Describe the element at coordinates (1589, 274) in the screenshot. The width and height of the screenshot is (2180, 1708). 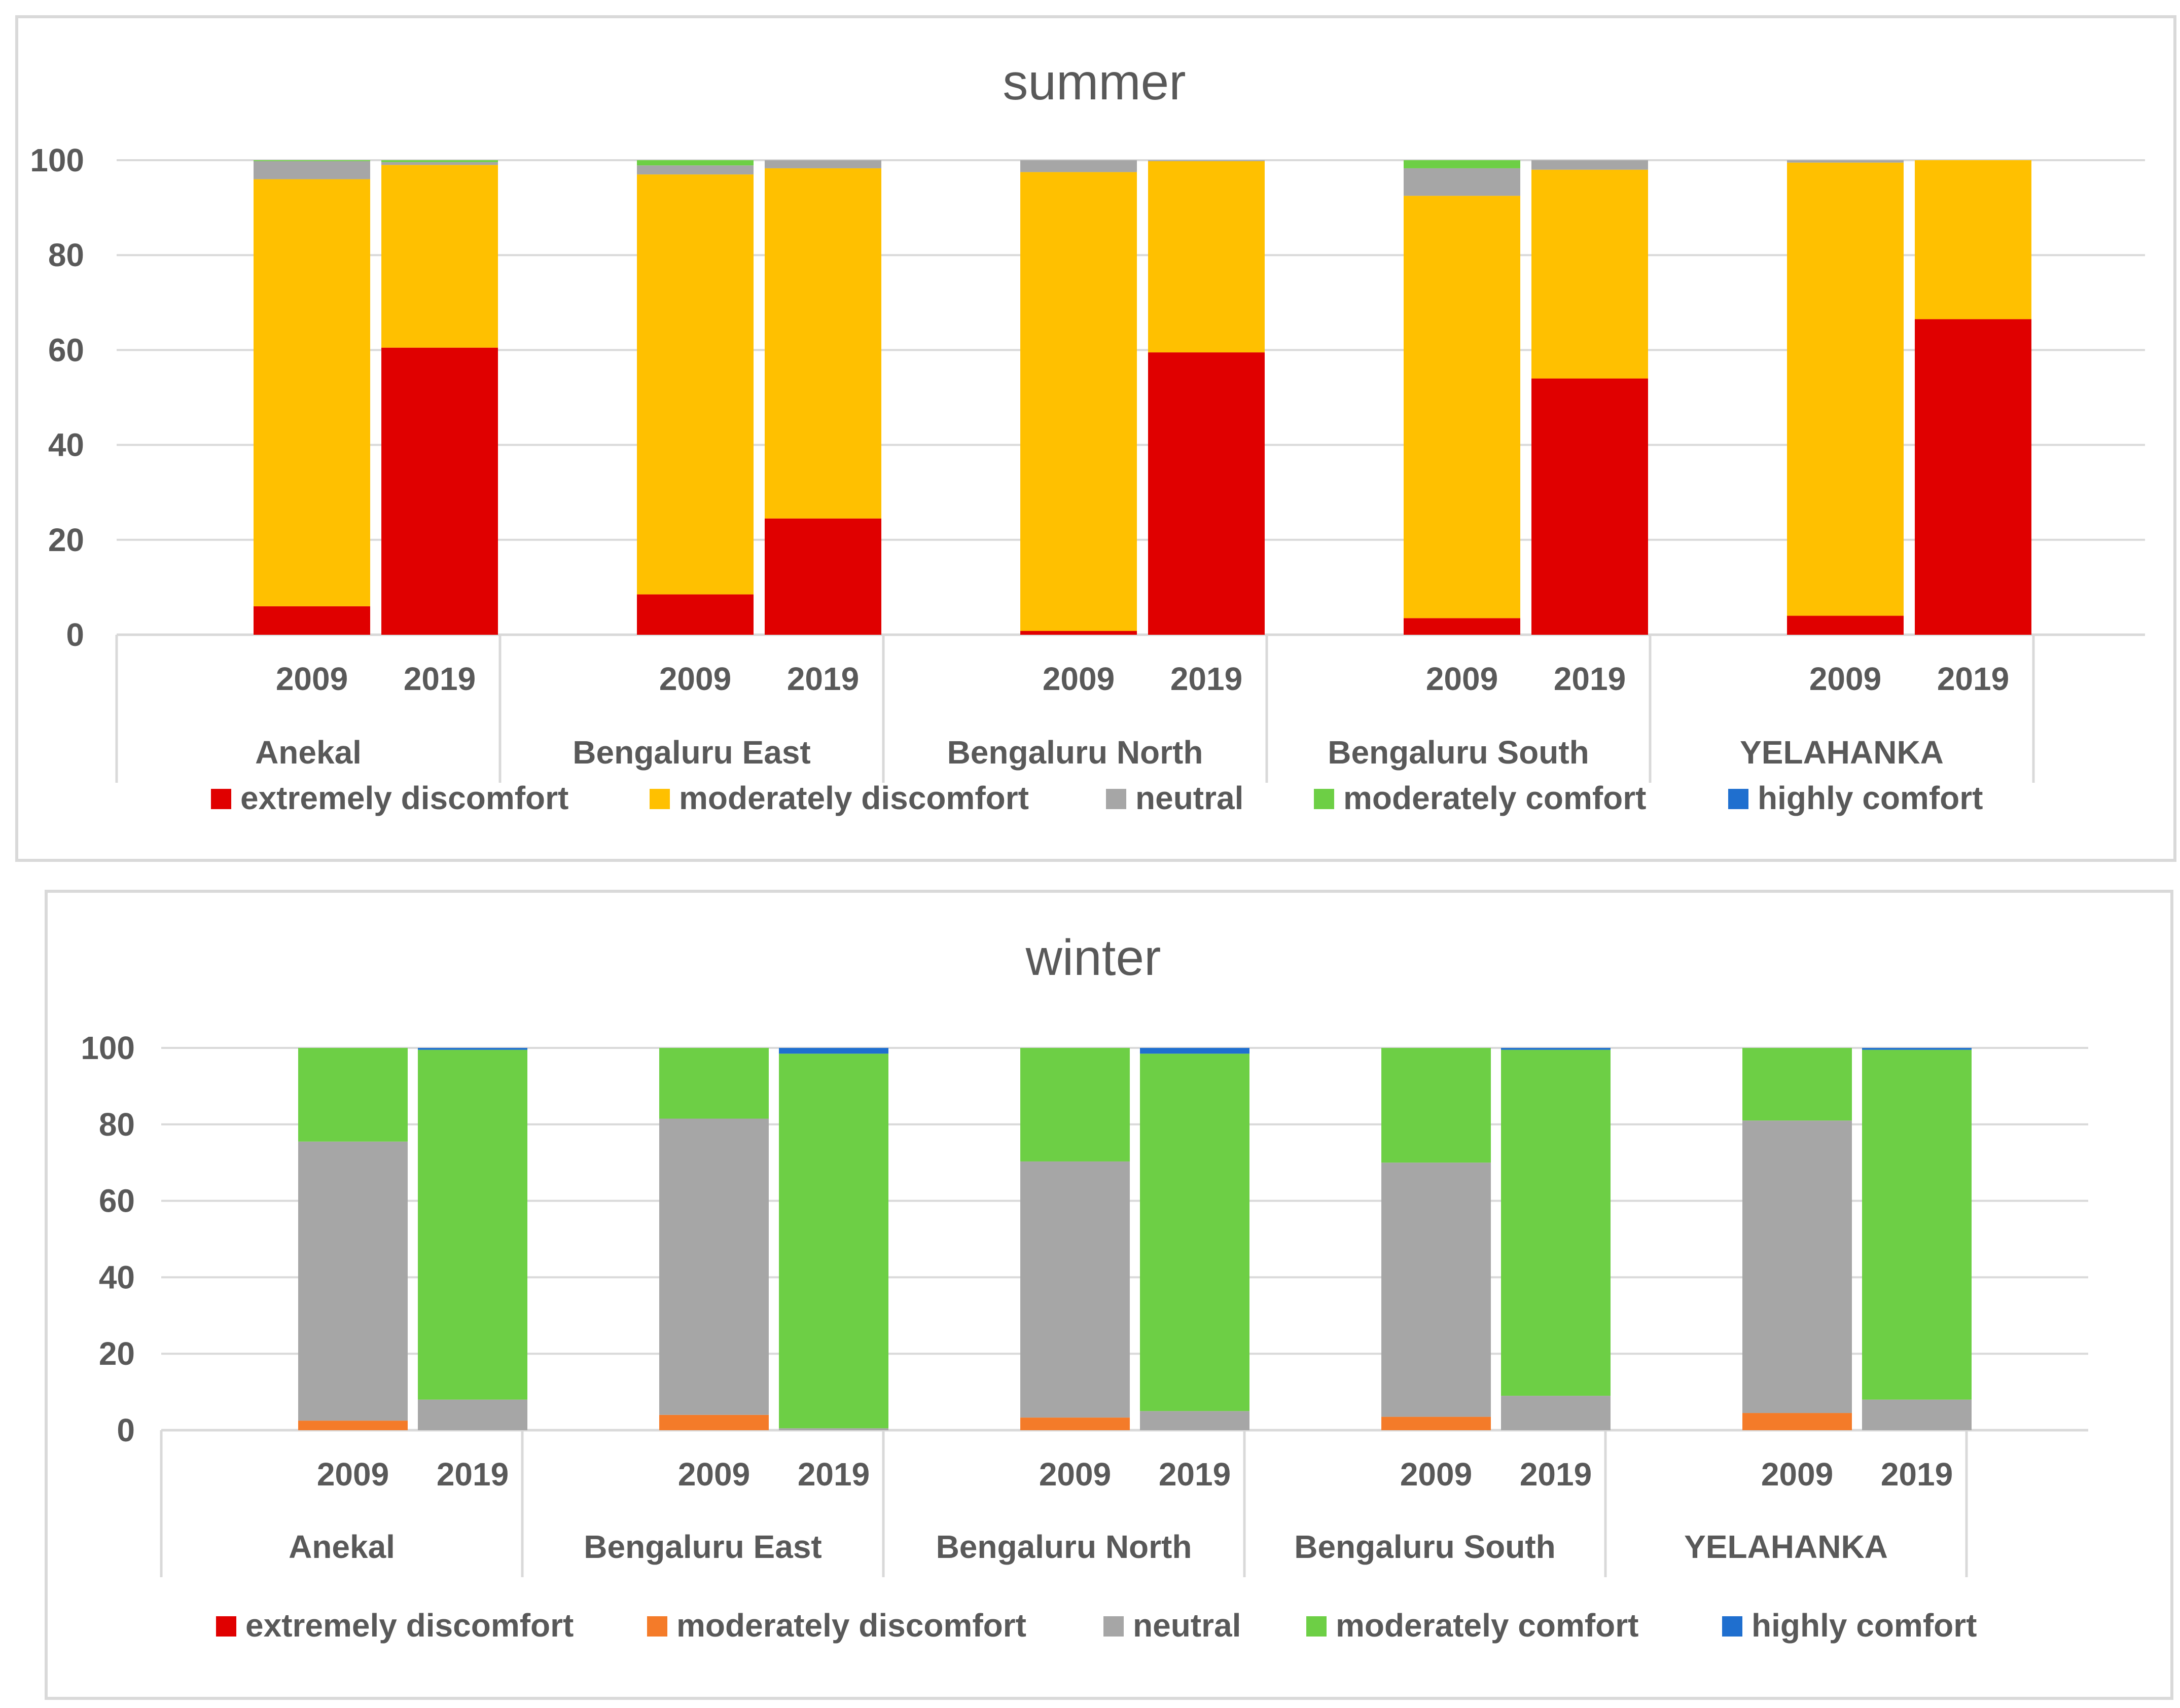
I see `summer-bar-bengaluru-south-2019-moderately-discomfort` at that location.